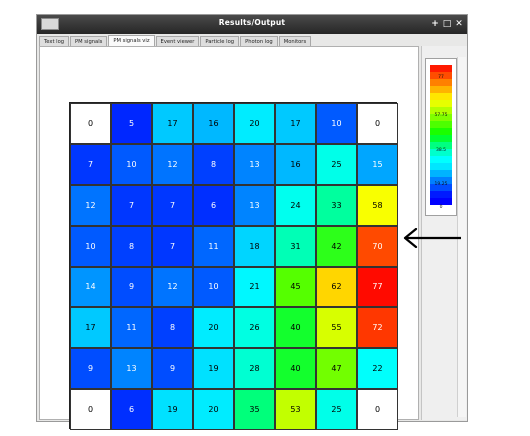 The width and height of the screenshot is (530, 436). I want to click on pm-cell: 53, so click(295, 409).